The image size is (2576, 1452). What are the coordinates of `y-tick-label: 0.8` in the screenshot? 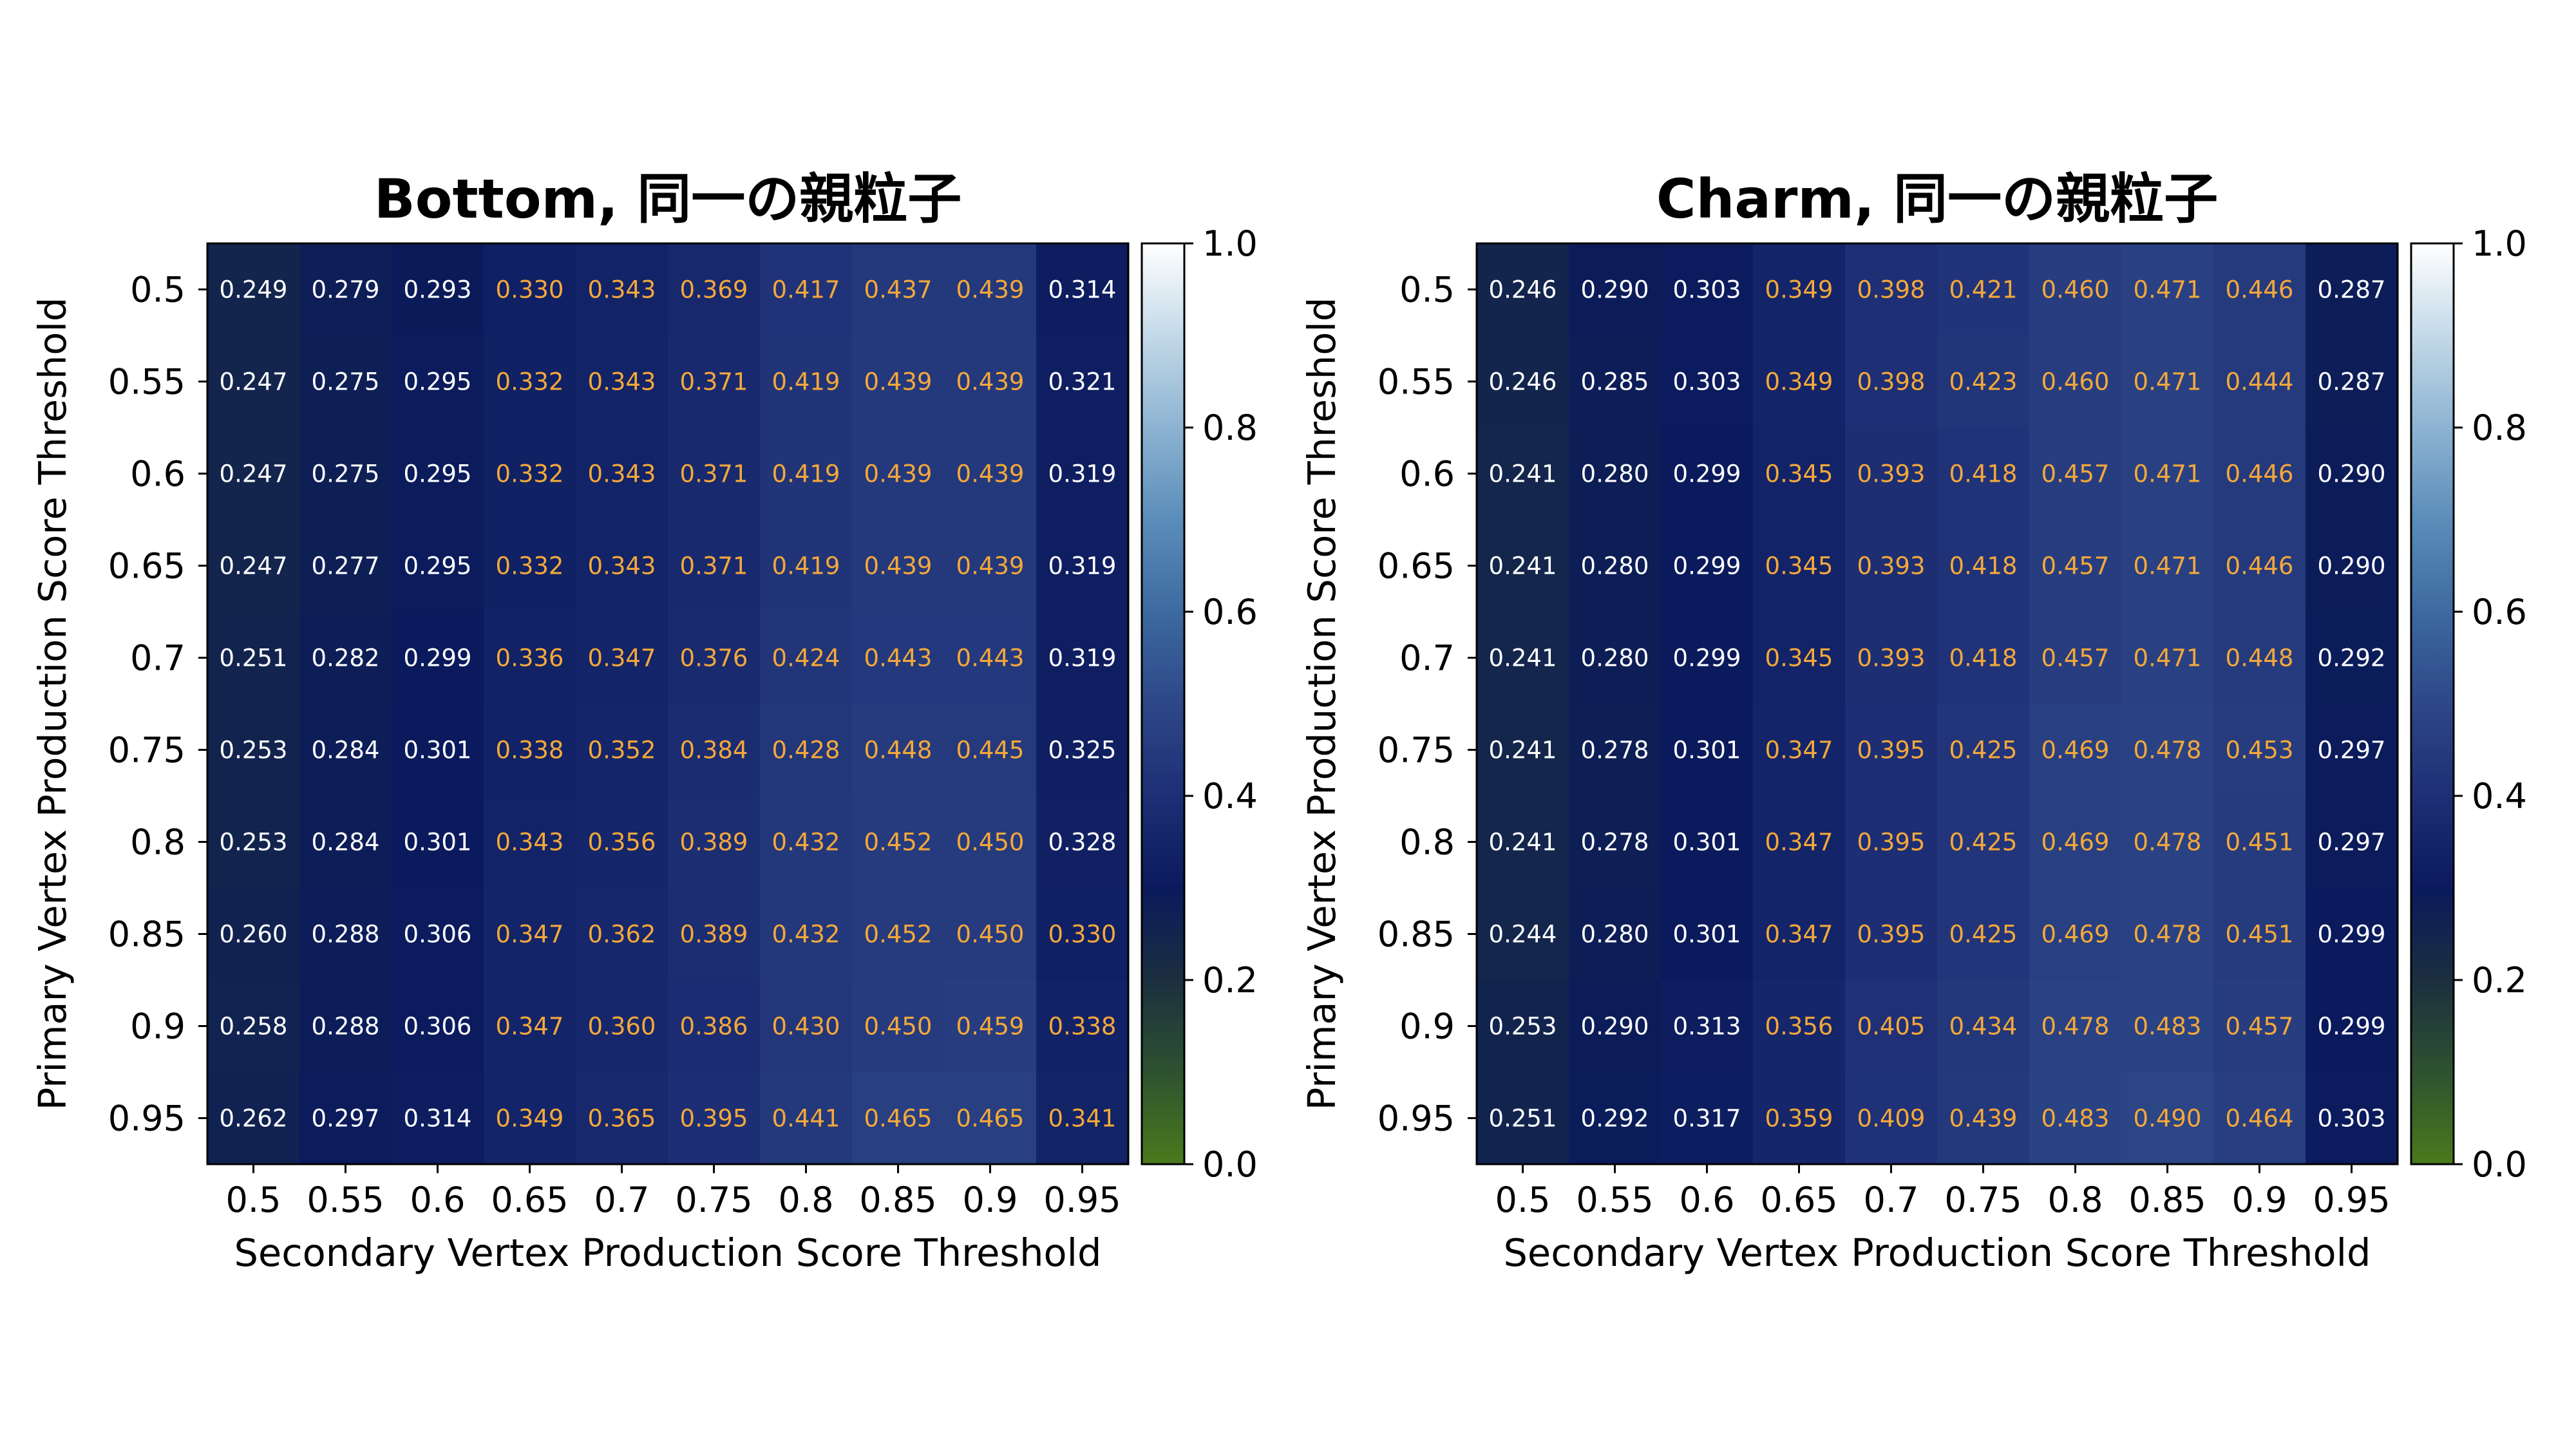 It's located at (1427, 842).